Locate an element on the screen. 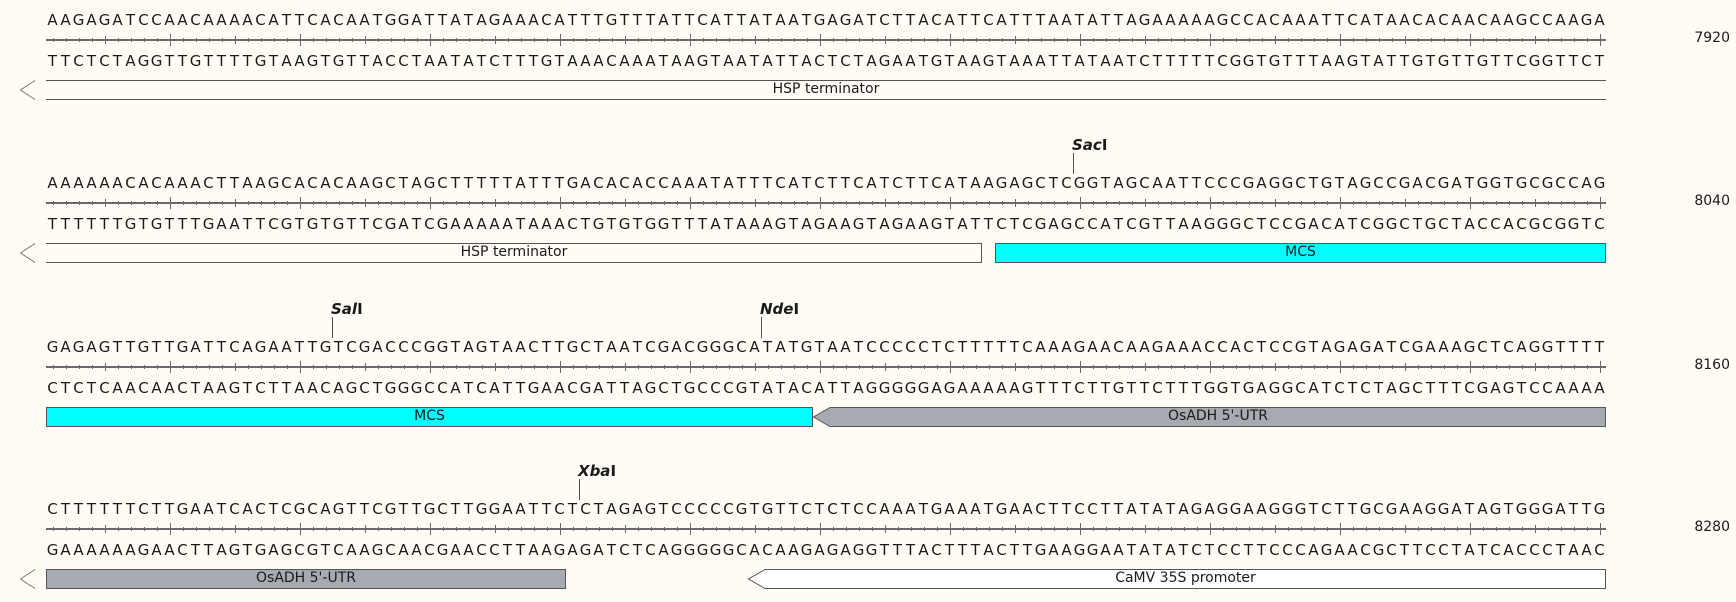  enzyme-label-sali: SalI is located at coordinates (347, 309).